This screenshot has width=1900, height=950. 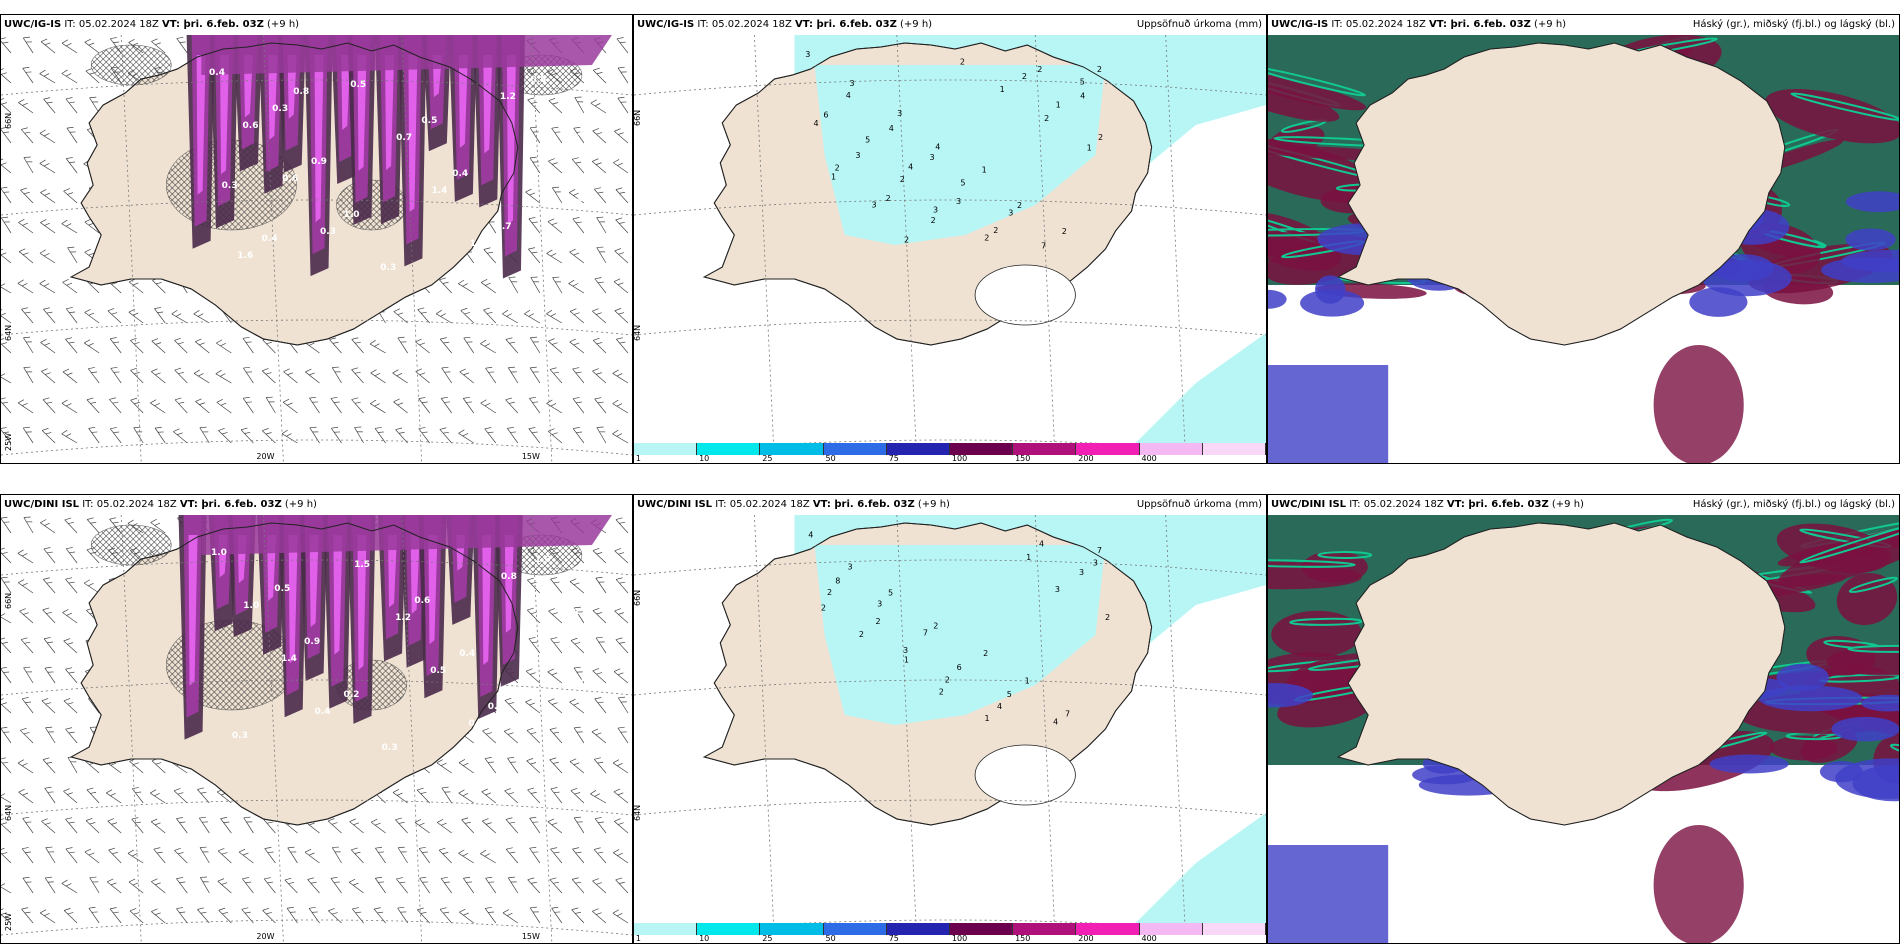 I want to click on snow-amount-label: 0.9, so click(x=312, y=642).